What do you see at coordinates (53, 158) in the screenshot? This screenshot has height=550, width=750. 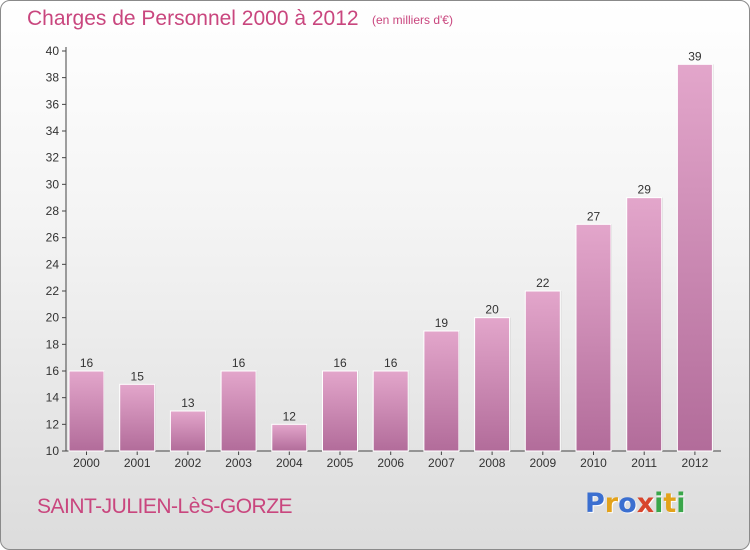 I see `y-tick-label: 32` at bounding box center [53, 158].